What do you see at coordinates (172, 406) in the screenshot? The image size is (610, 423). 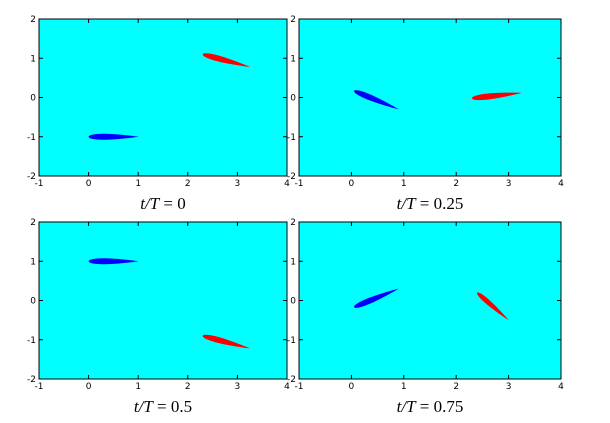 I see `caption-value: = 0.5` at bounding box center [172, 406].